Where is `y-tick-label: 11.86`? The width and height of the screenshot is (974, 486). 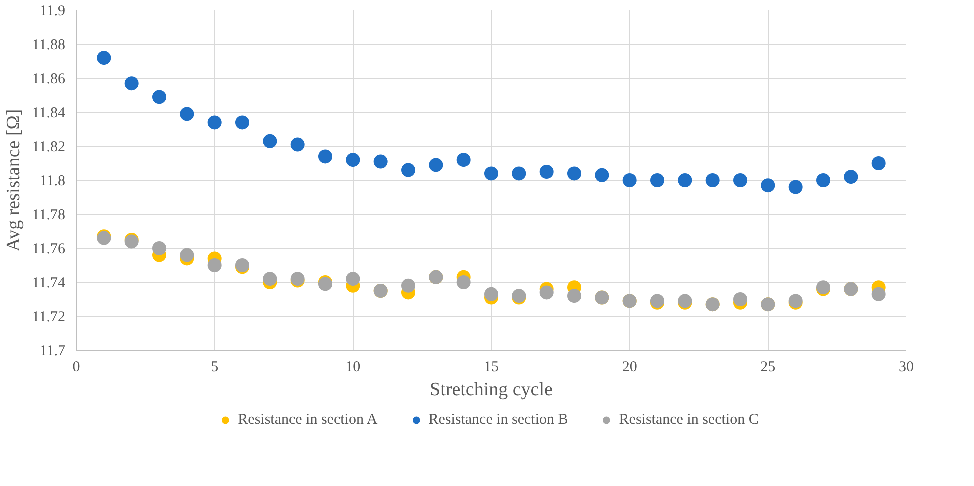
y-tick-label: 11.86 is located at coordinates (49, 80).